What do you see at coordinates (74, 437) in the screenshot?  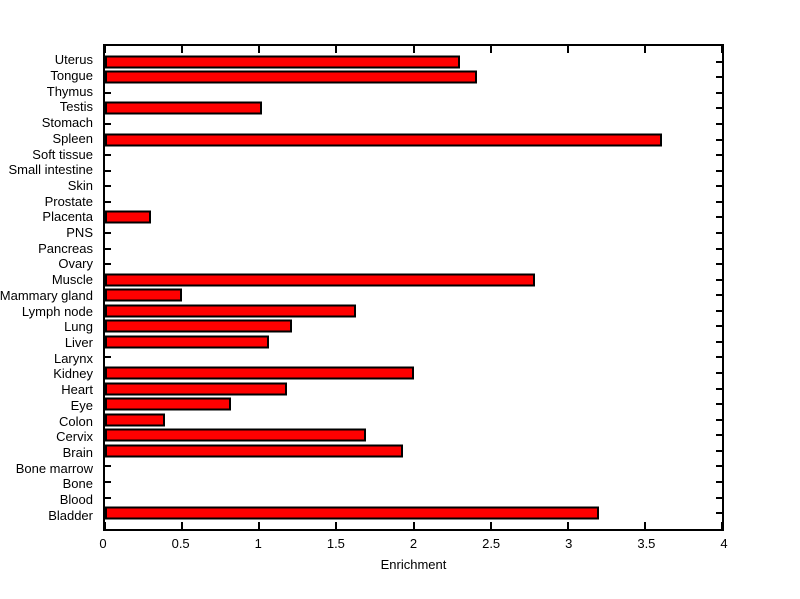 I see `category-label-cervix: Cervix` at bounding box center [74, 437].